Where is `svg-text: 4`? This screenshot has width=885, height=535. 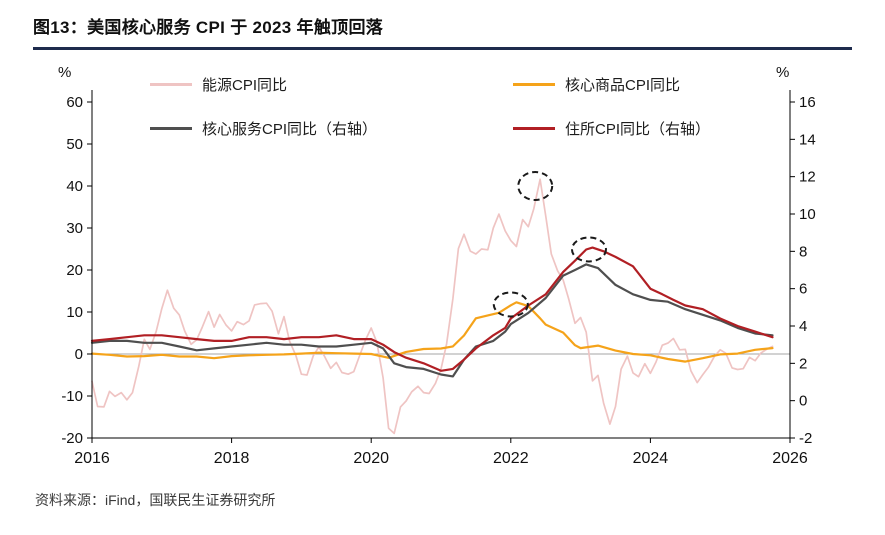 svg-text: 4 is located at coordinates (803, 326).